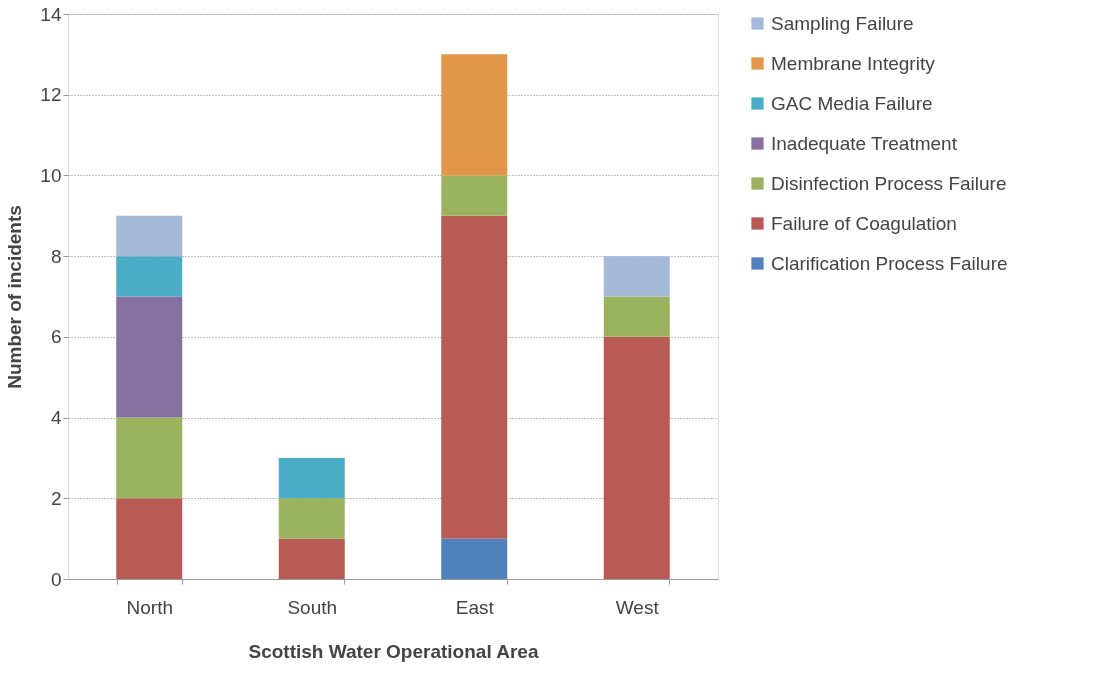 Image resolution: width=1096 pixels, height=695 pixels. Describe the element at coordinates (842, 23) in the screenshot. I see `legend-label: Sampling Failure` at that location.